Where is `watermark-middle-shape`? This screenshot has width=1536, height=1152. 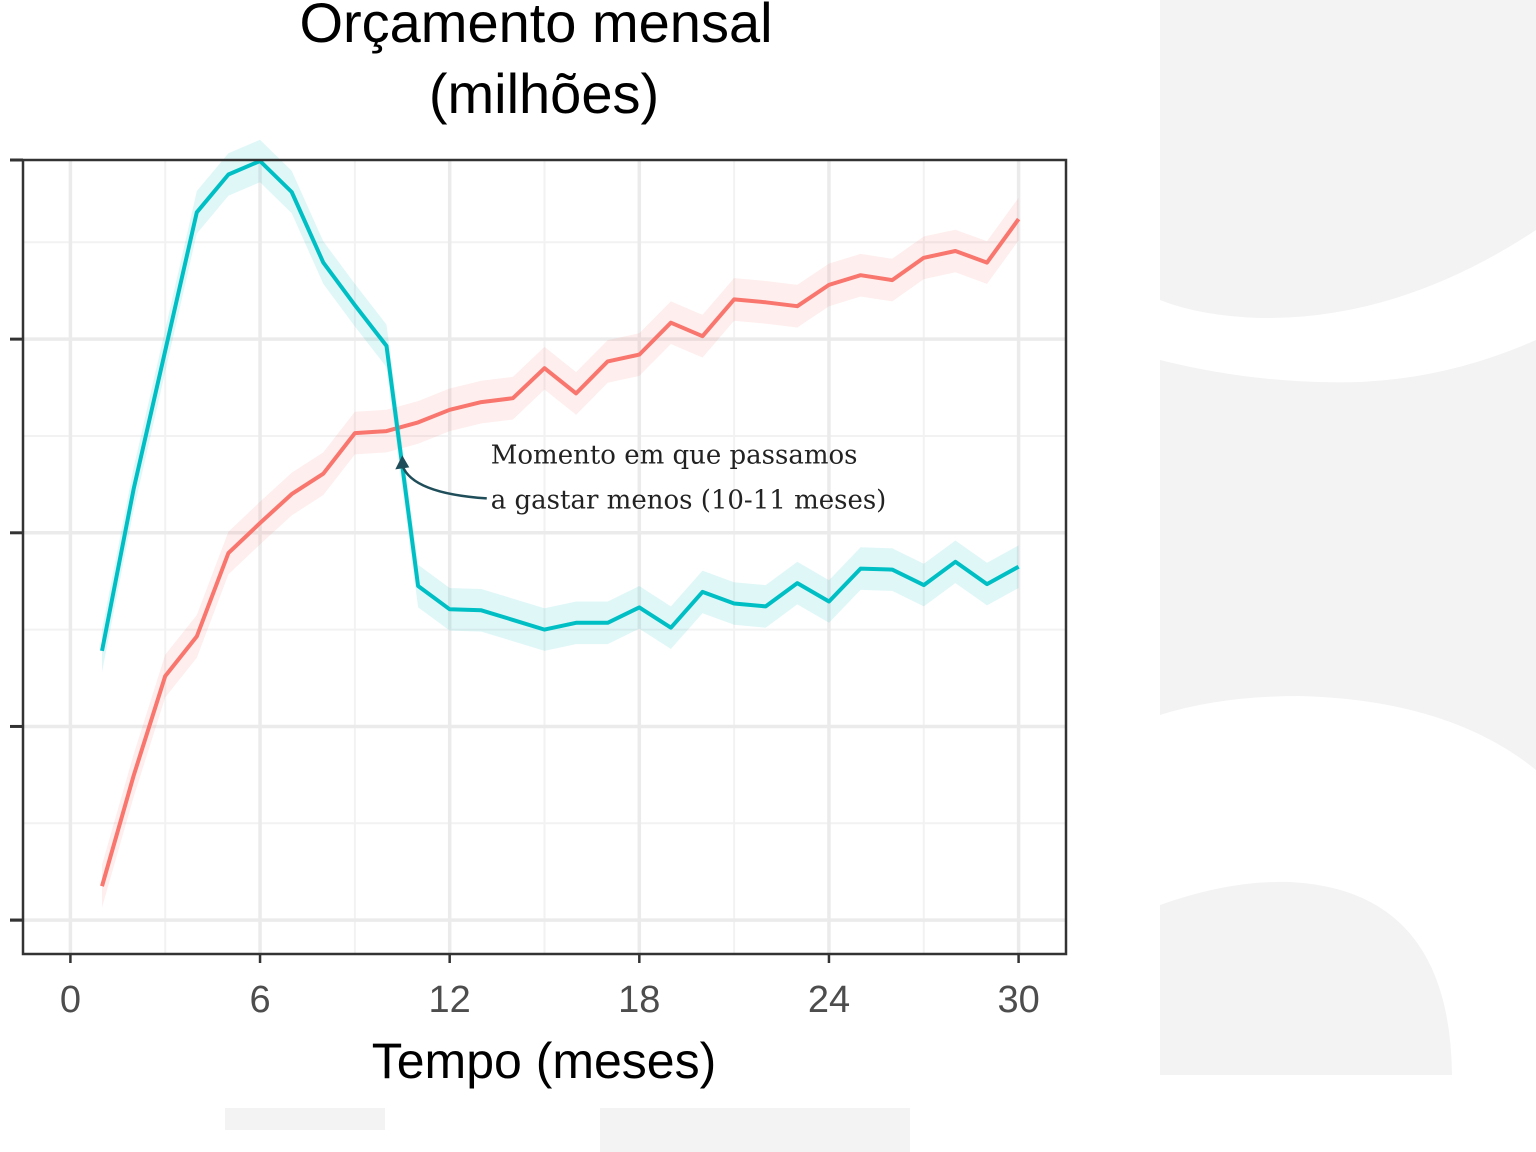
watermark-middle-shape is located at coordinates (1348, 555).